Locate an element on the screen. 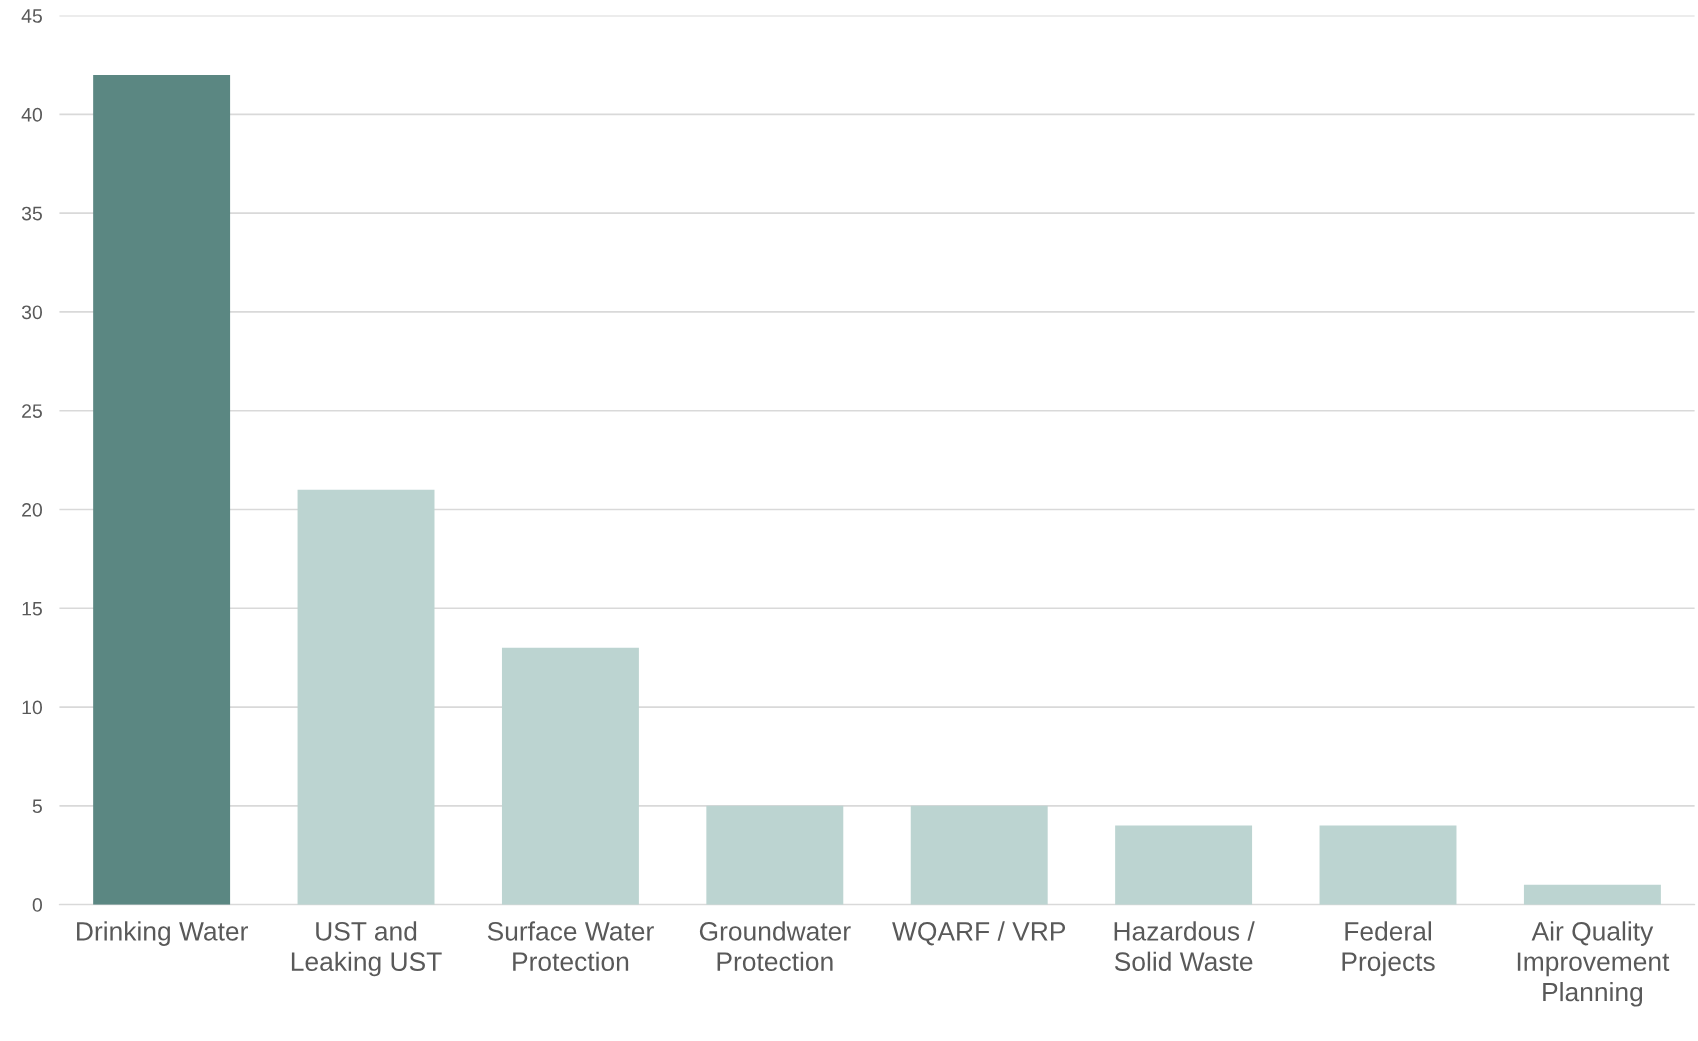  y-tick-label: 20 is located at coordinates (32, 509).